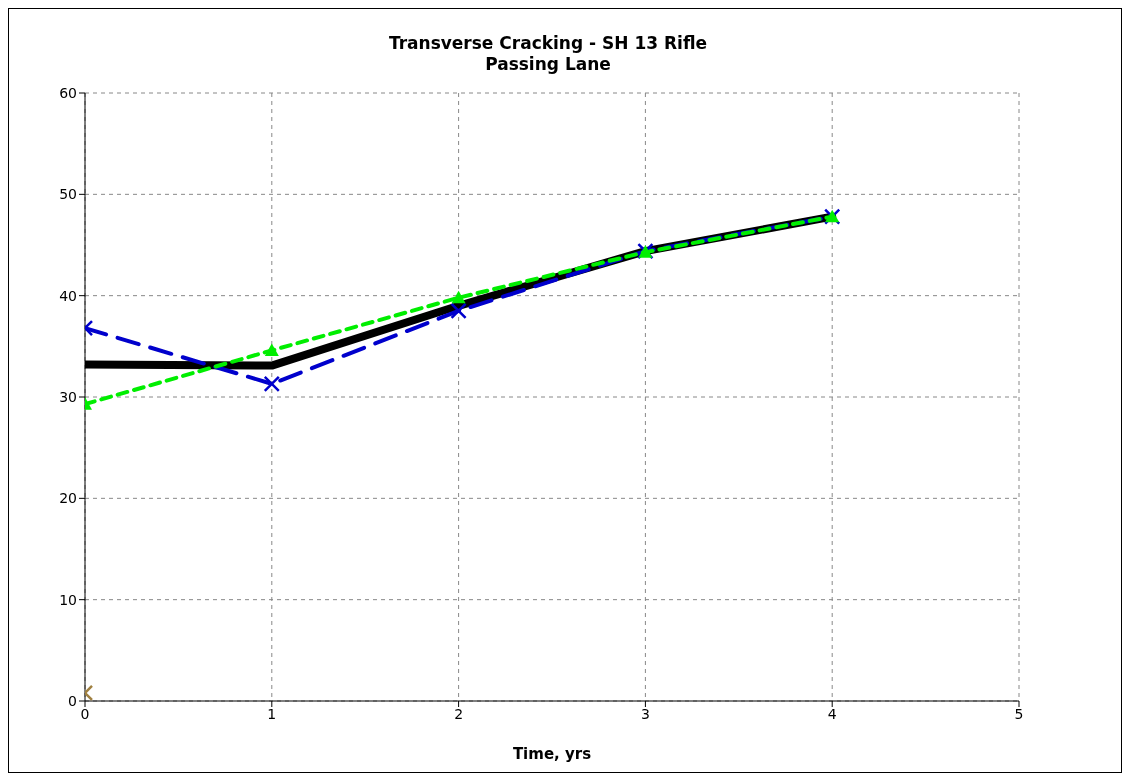  Describe the element at coordinates (85, 713) in the screenshot. I see `x-tick-label: 0` at that location.